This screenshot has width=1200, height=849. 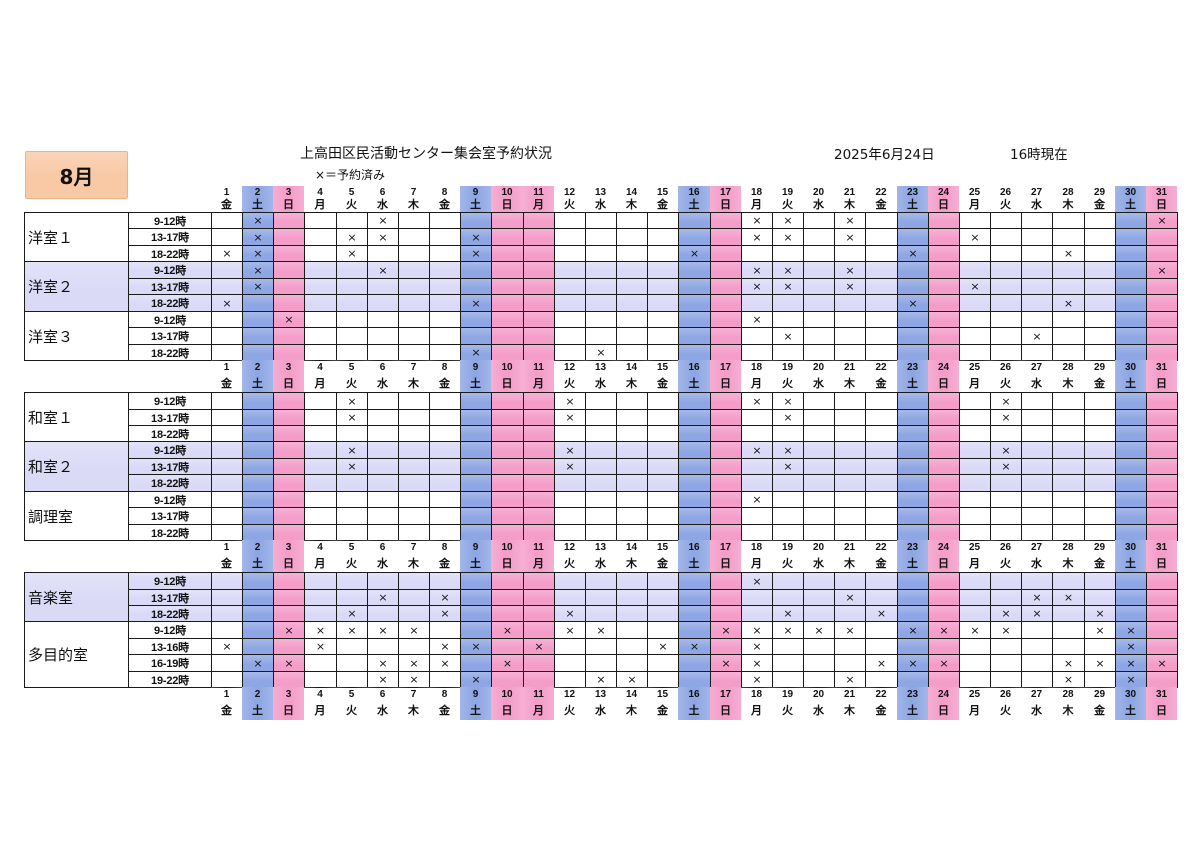 I want to click on time-slot-label: 13-17時, so click(x=170, y=597).